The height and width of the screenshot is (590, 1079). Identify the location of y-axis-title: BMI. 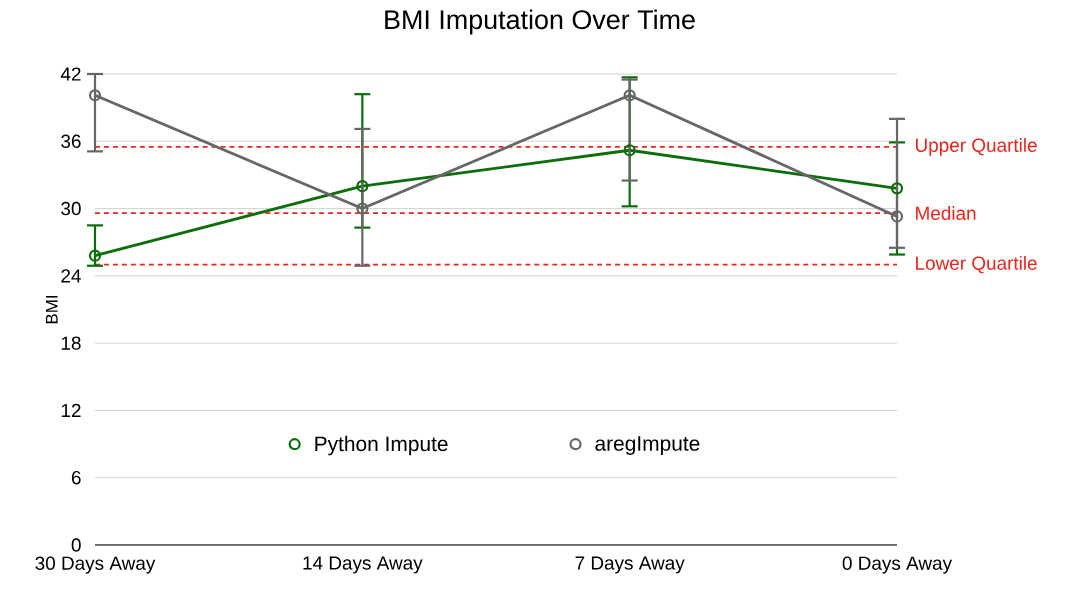
(51, 310).